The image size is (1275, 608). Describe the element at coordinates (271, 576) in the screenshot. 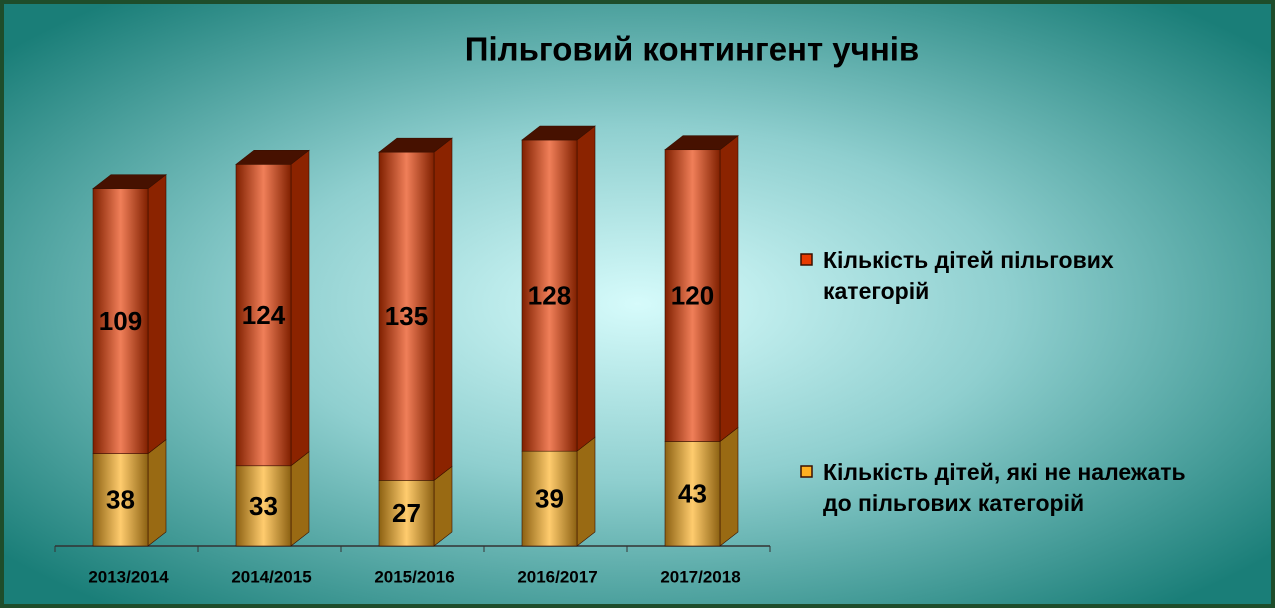

I see `x-tick-label: 2014/2015` at that location.